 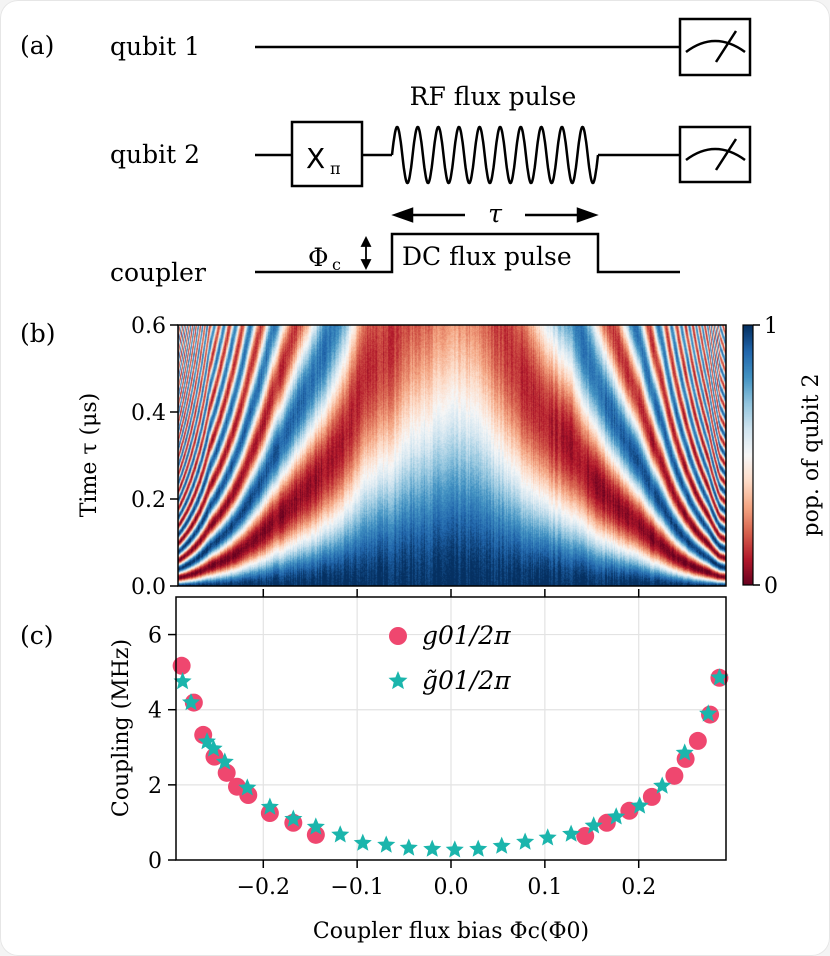 I want to click on panel-a-tag: (a), so click(x=37, y=45).